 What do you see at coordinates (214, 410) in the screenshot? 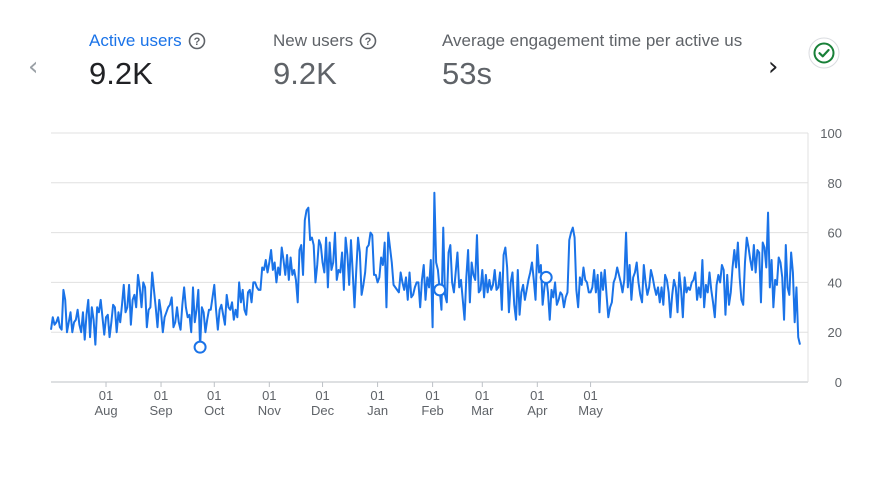
I see `x-tick-month: Oct` at bounding box center [214, 410].